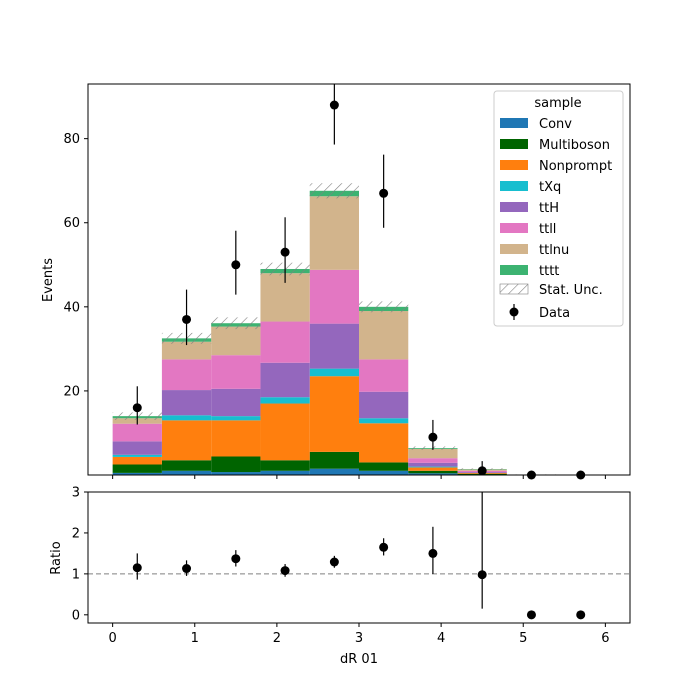 This screenshot has width=700, height=700. What do you see at coordinates (554, 250) in the screenshot?
I see `legend-label-ttlnu: ttlnu` at bounding box center [554, 250].